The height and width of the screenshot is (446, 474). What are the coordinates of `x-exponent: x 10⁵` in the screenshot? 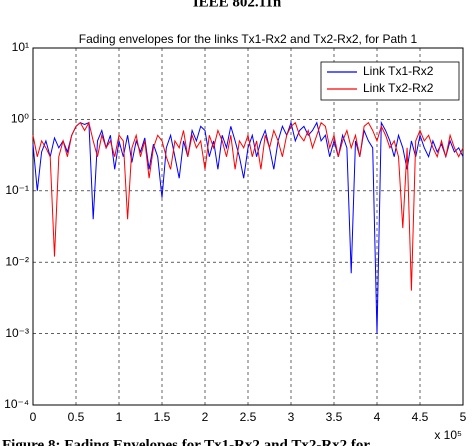 It's located at (448, 435).